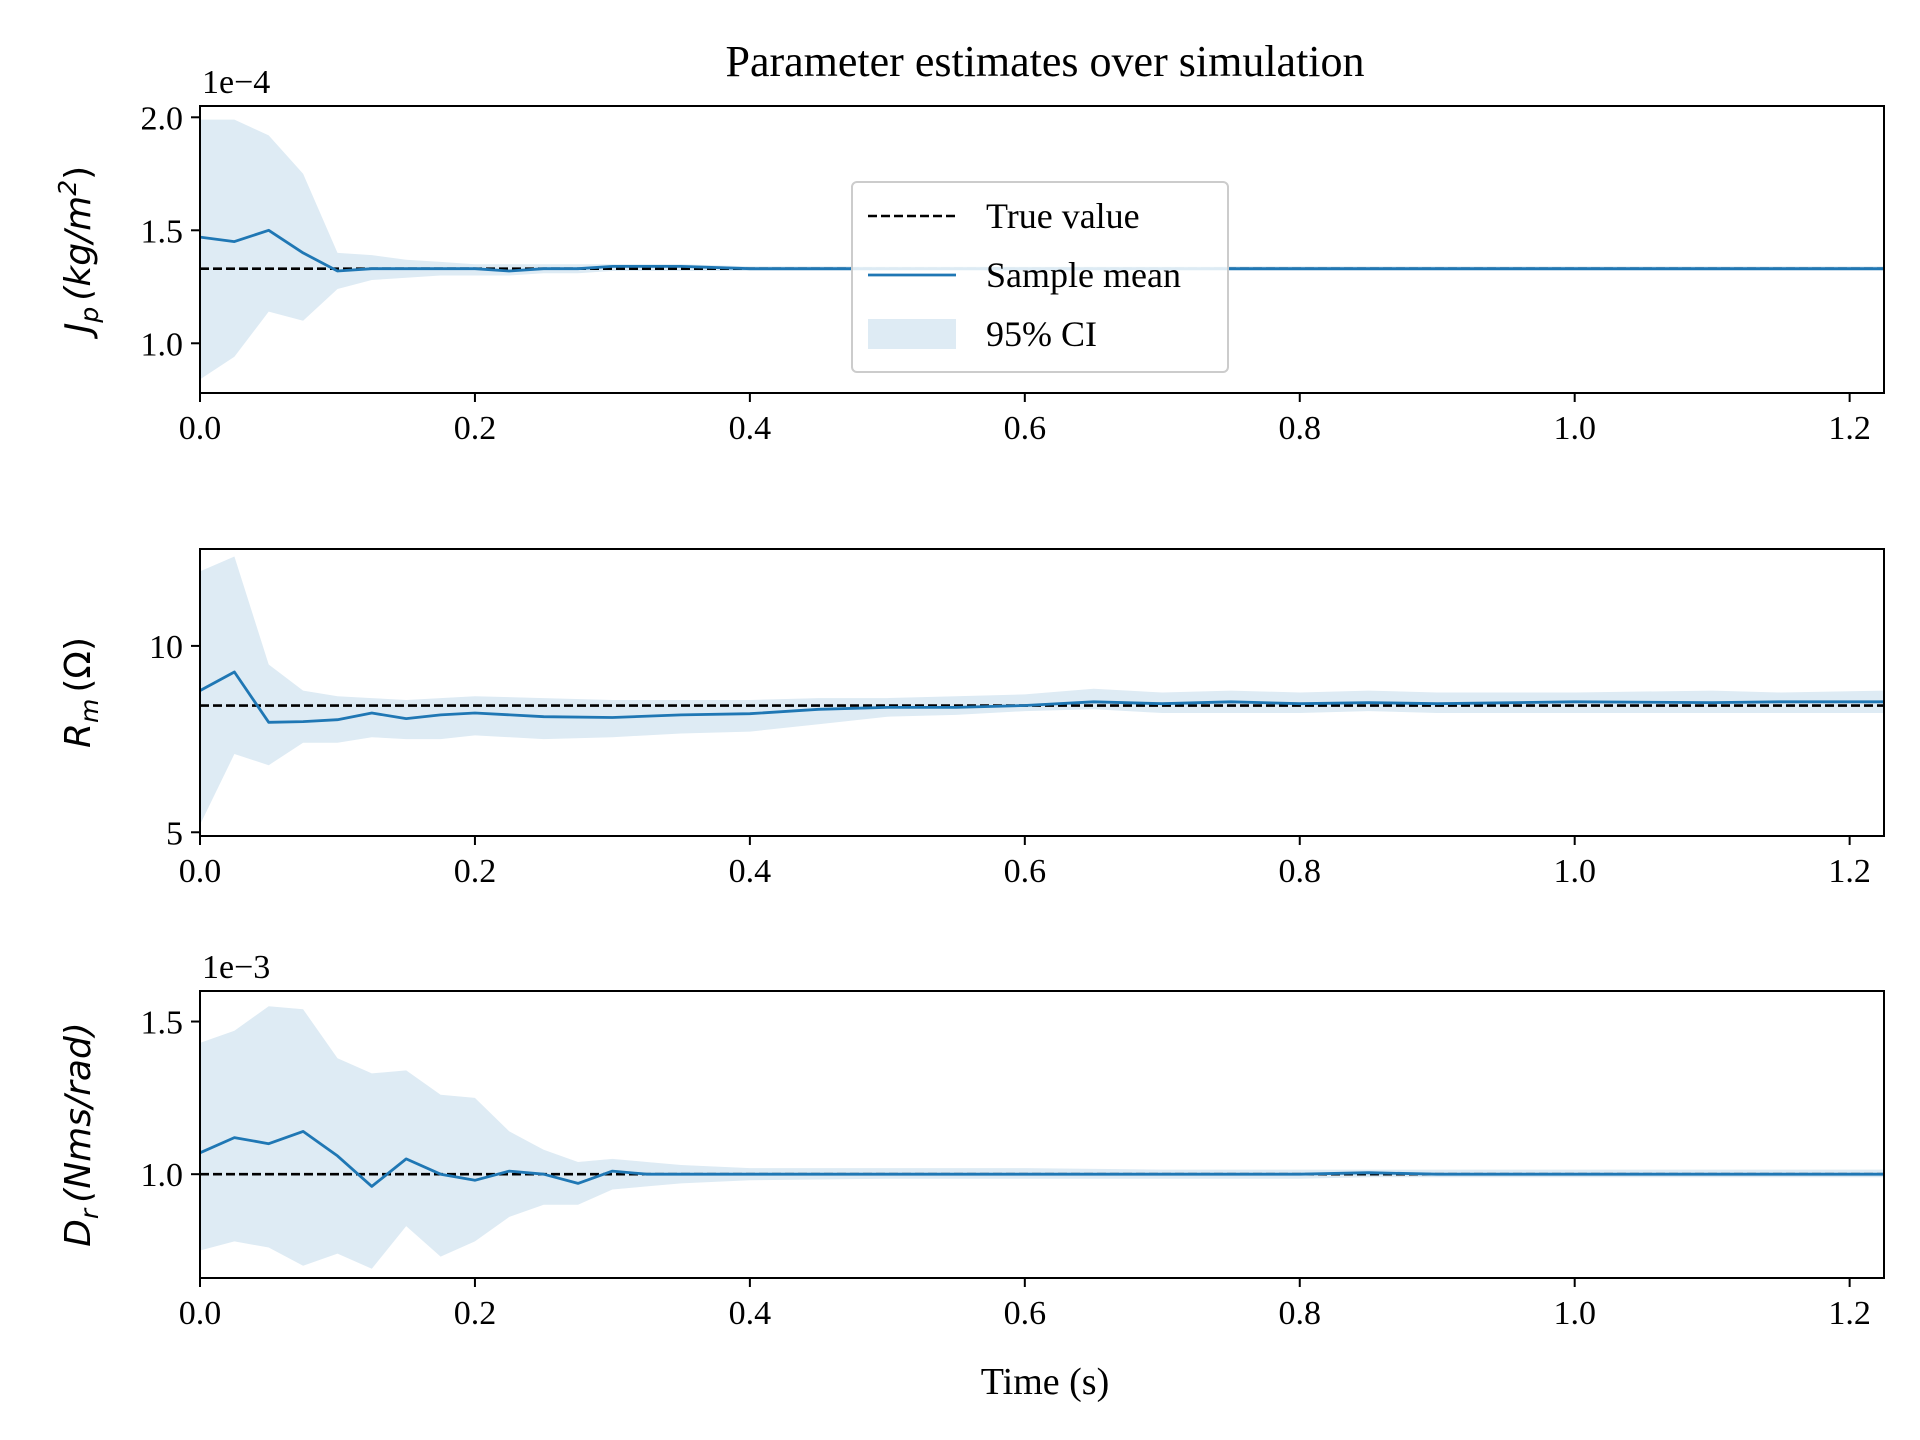 The height and width of the screenshot is (1440, 1920). Describe the element at coordinates (78, 1233) in the screenshot. I see `y-label-symbol: D` at that location.